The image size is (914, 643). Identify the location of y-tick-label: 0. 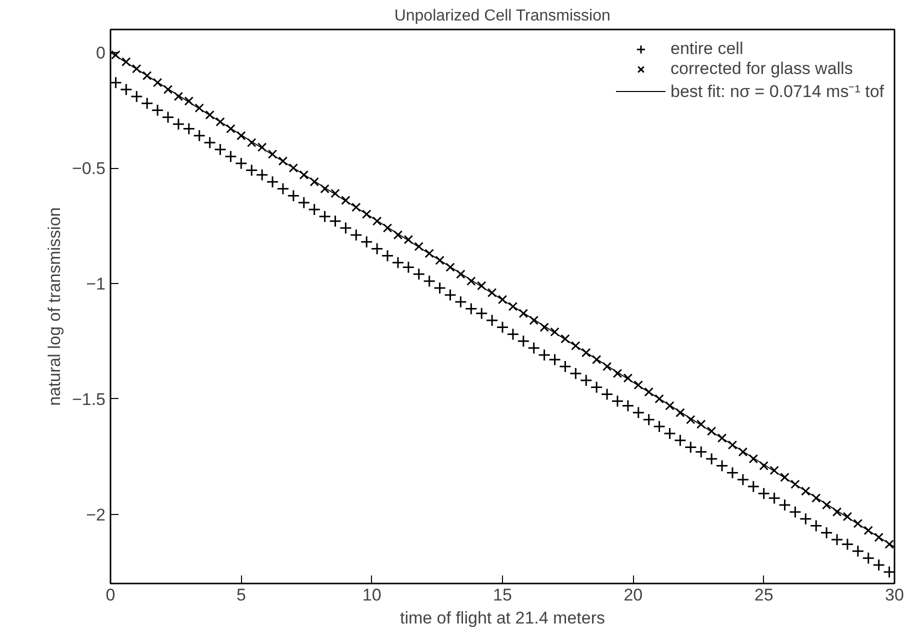
(101, 53).